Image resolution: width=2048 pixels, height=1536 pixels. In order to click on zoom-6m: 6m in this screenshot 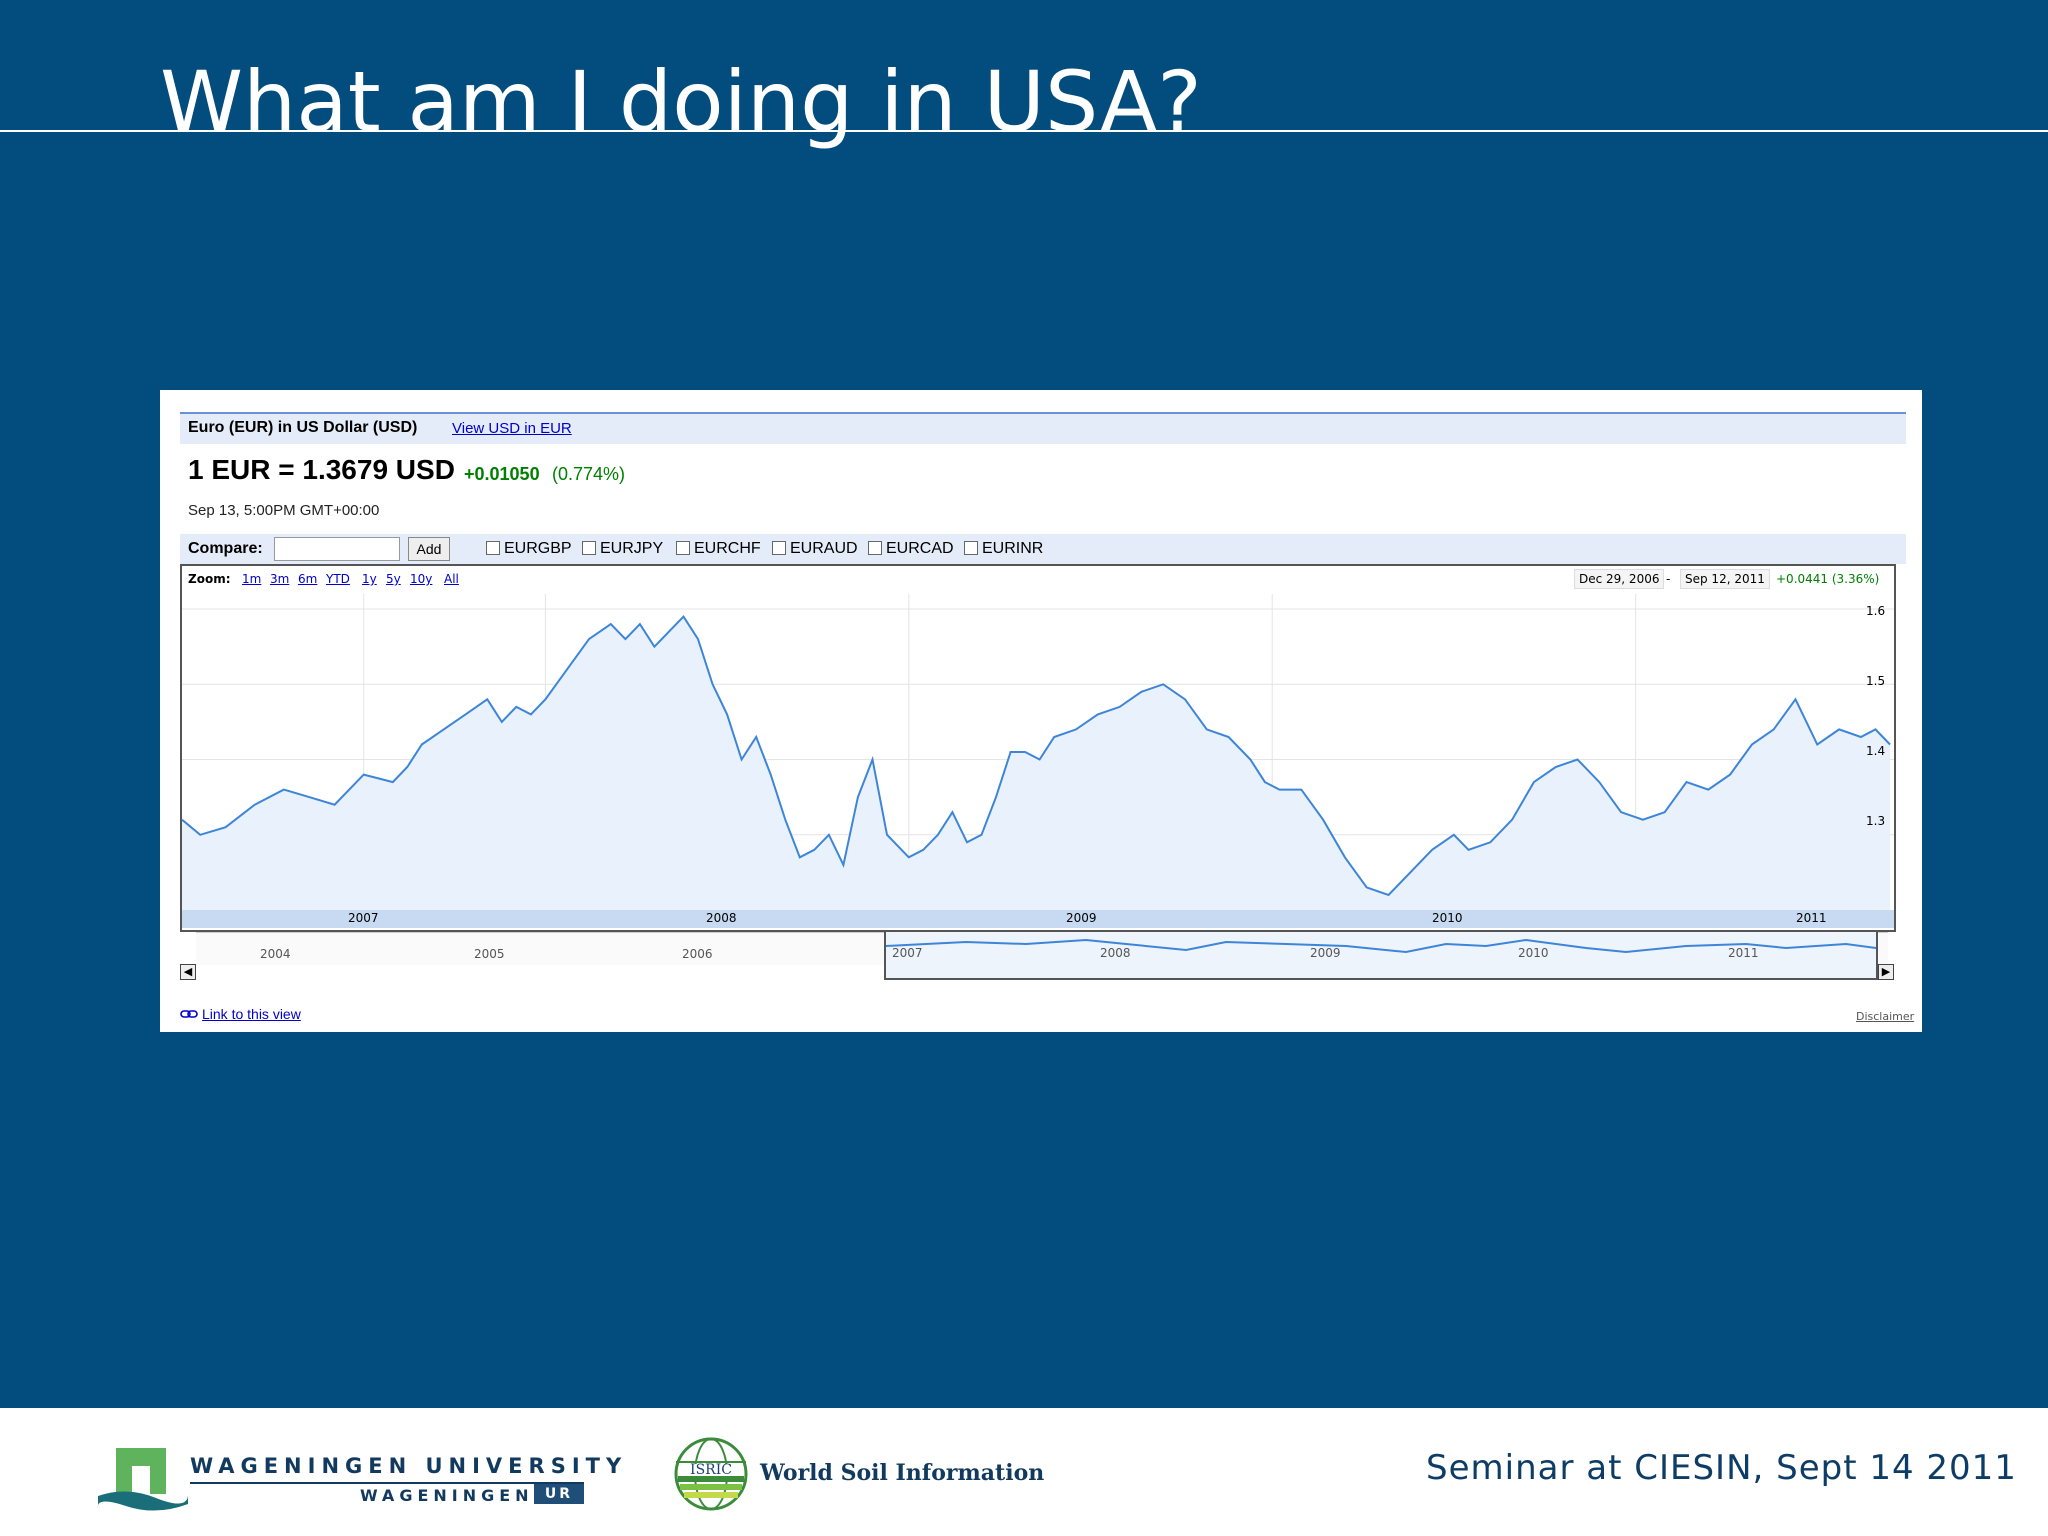, I will do `click(308, 579)`.